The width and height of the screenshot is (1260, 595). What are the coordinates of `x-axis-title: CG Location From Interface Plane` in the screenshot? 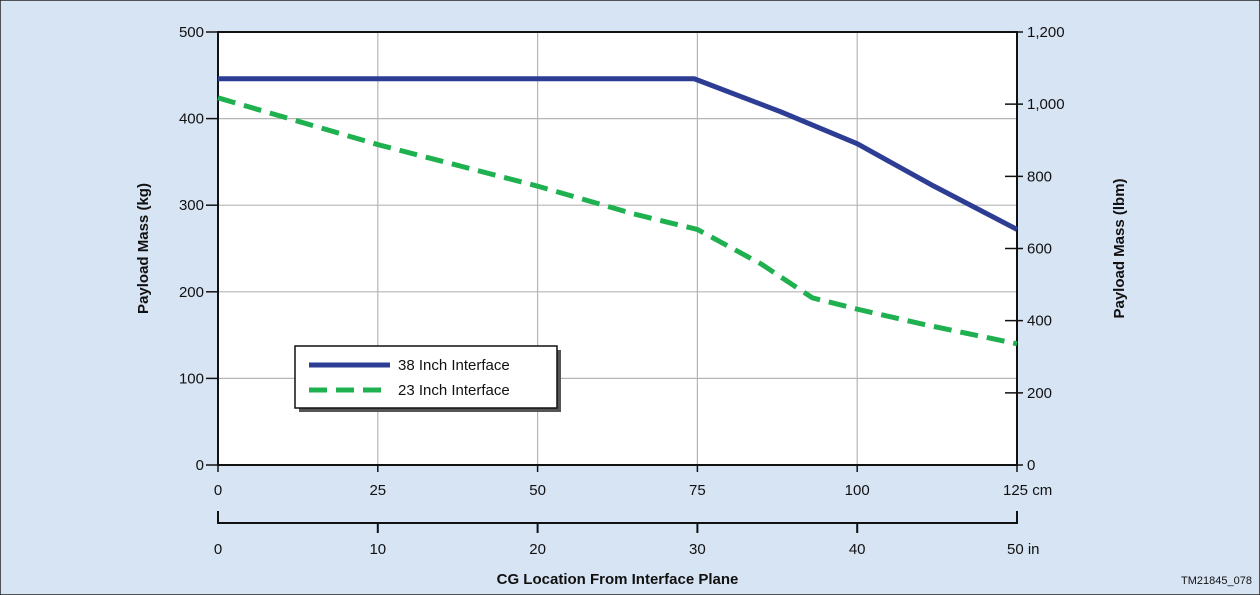 It's located at (618, 579).